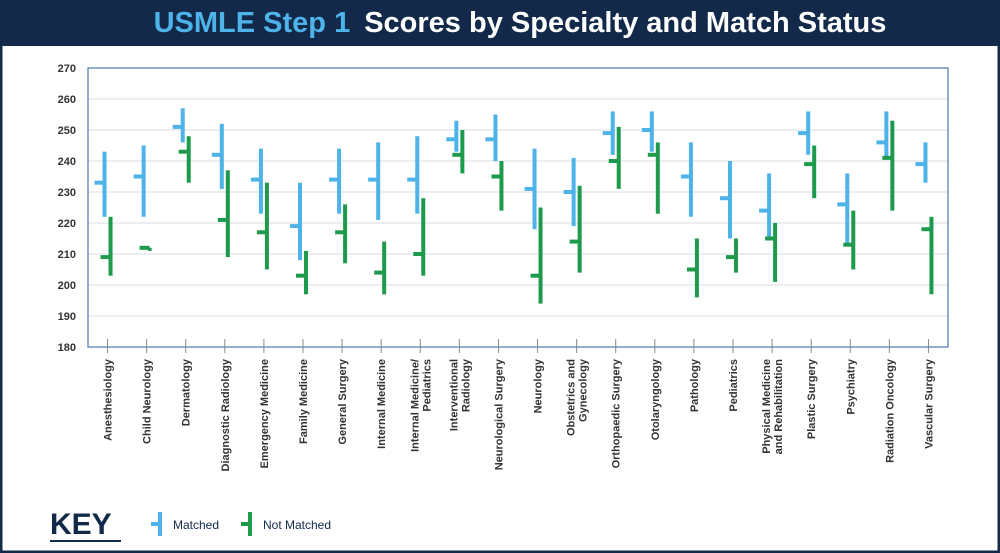 This screenshot has height=553, width=1000. I want to click on title-highlight: USMLE Step 1, so click(252, 23).